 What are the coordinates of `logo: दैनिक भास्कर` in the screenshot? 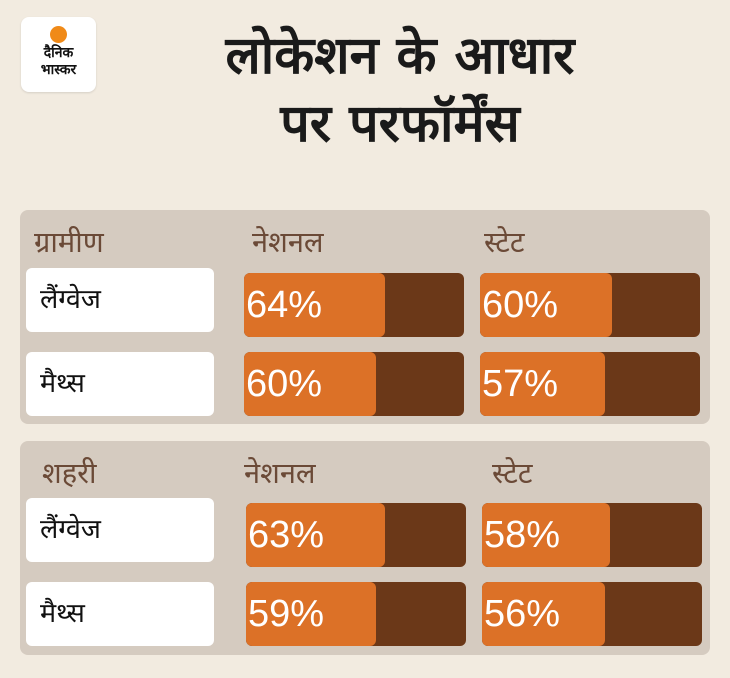 It's located at (58, 54).